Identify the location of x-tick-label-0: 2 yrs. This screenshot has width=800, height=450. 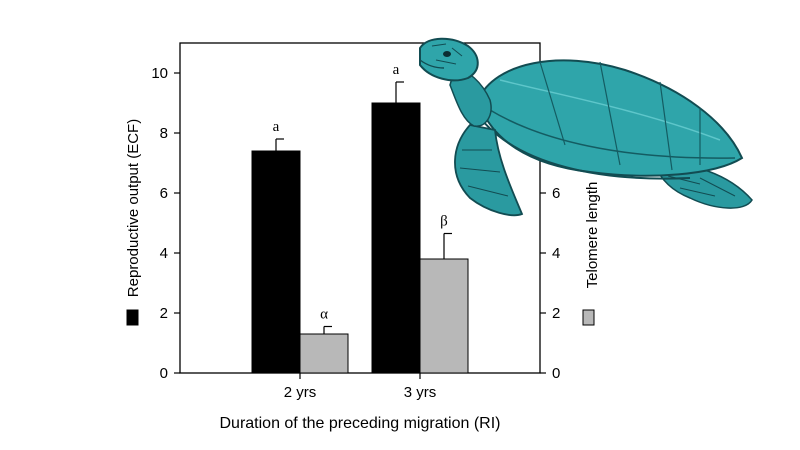
(300, 392).